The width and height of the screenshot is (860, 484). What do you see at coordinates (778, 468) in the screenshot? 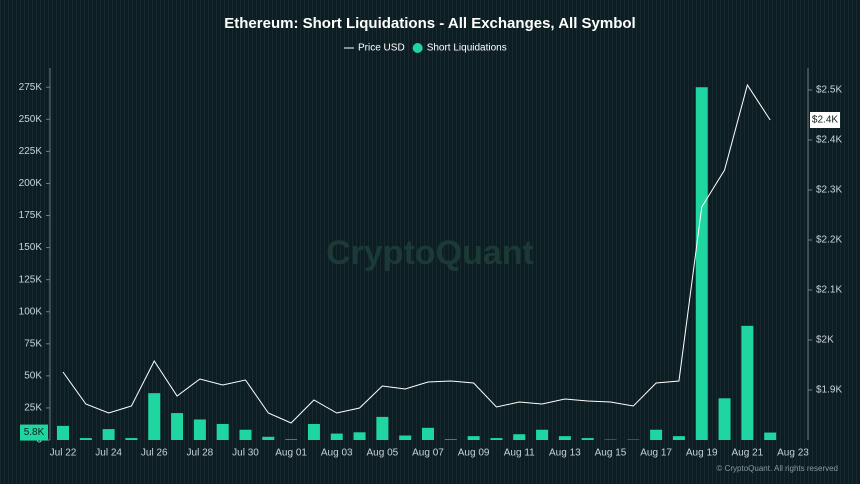
I see `credit: © CryptoQuant. All rights reserved` at bounding box center [778, 468].